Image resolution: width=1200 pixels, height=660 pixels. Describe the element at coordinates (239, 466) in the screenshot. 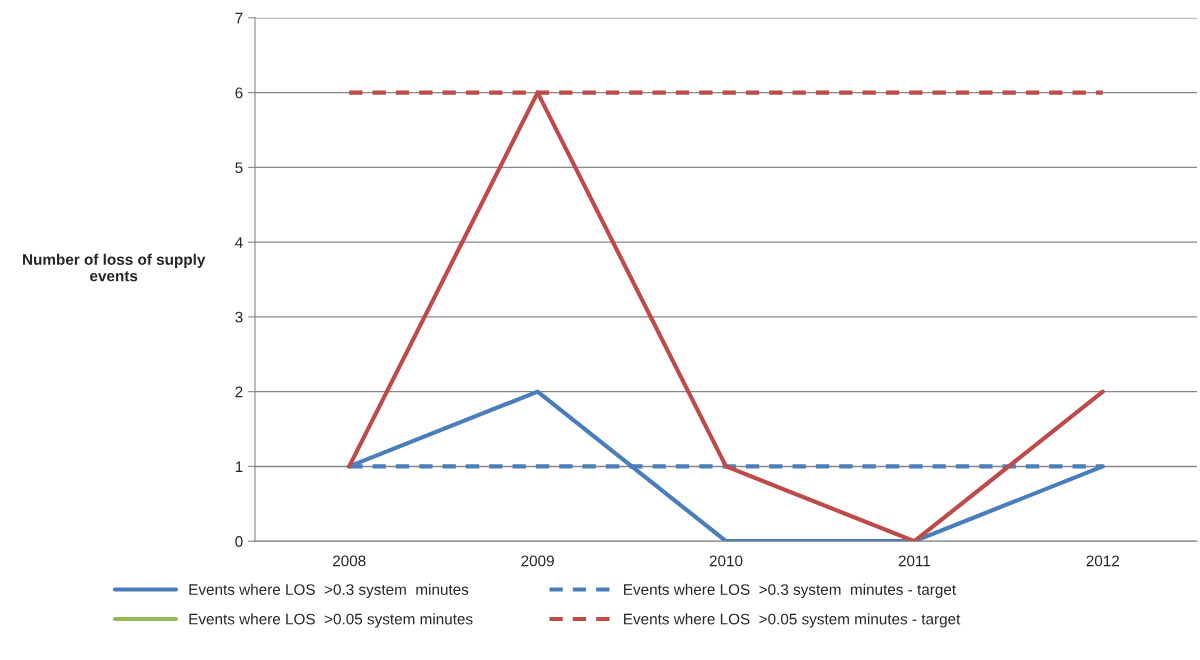

I see `y-tick-label: 1` at that location.